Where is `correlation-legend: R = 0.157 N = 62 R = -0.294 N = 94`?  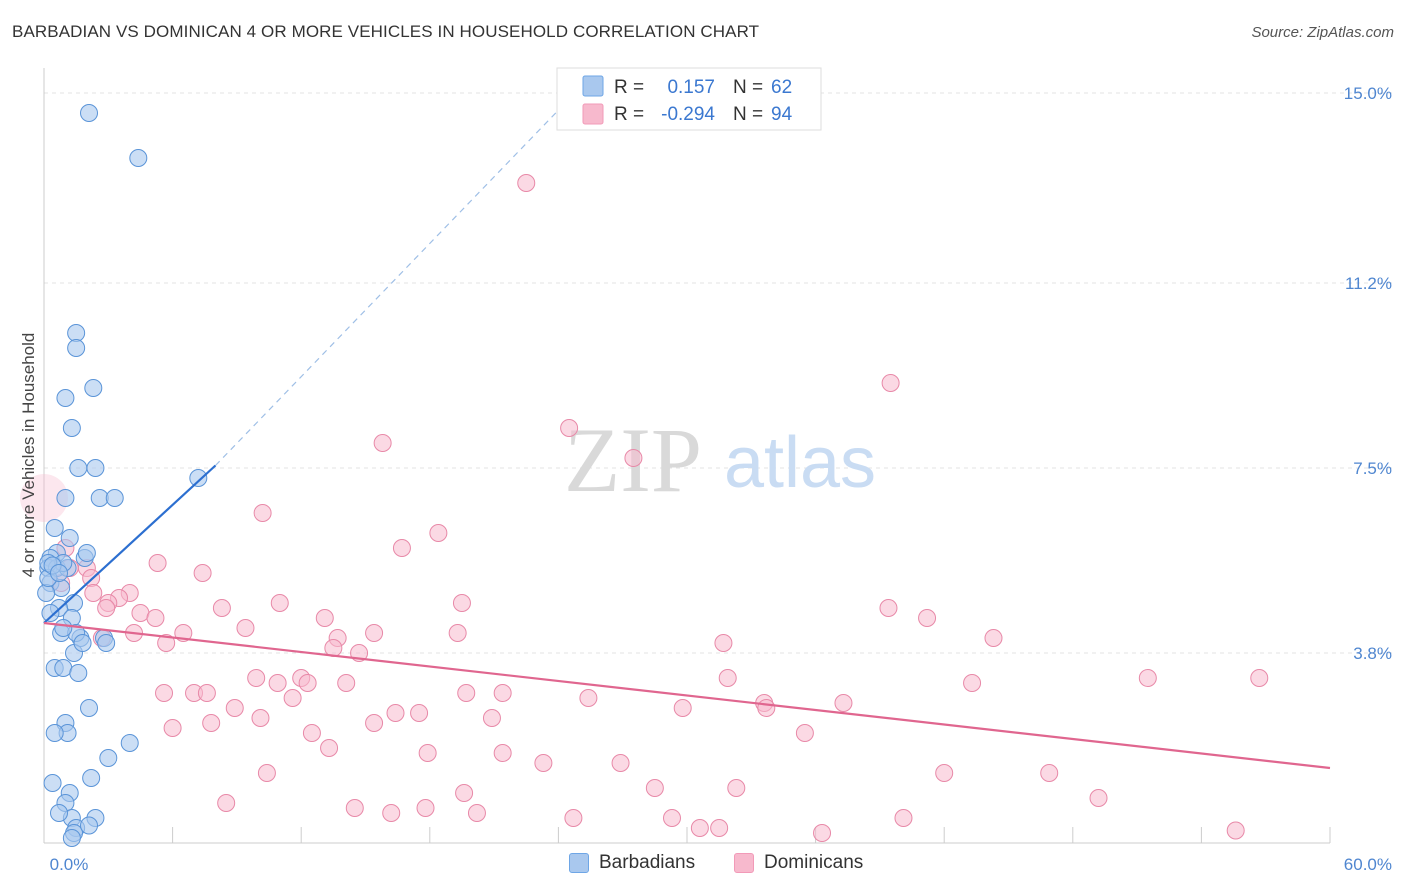 correlation-legend: R = 0.157 N = 62 R = -0.294 N = 94 is located at coordinates (689, 99).